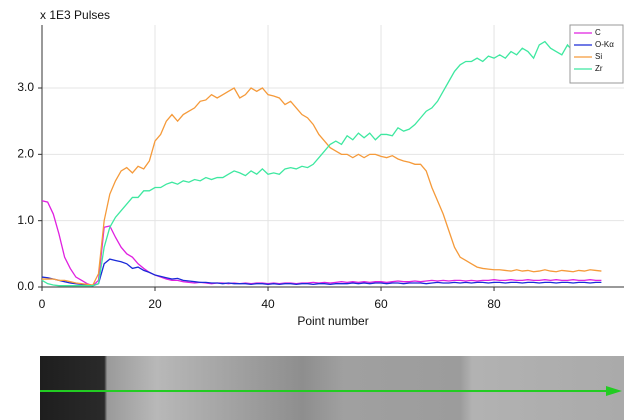  Describe the element at coordinates (25, 87) in the screenshot. I see `y-tick-label: 3.0` at that location.